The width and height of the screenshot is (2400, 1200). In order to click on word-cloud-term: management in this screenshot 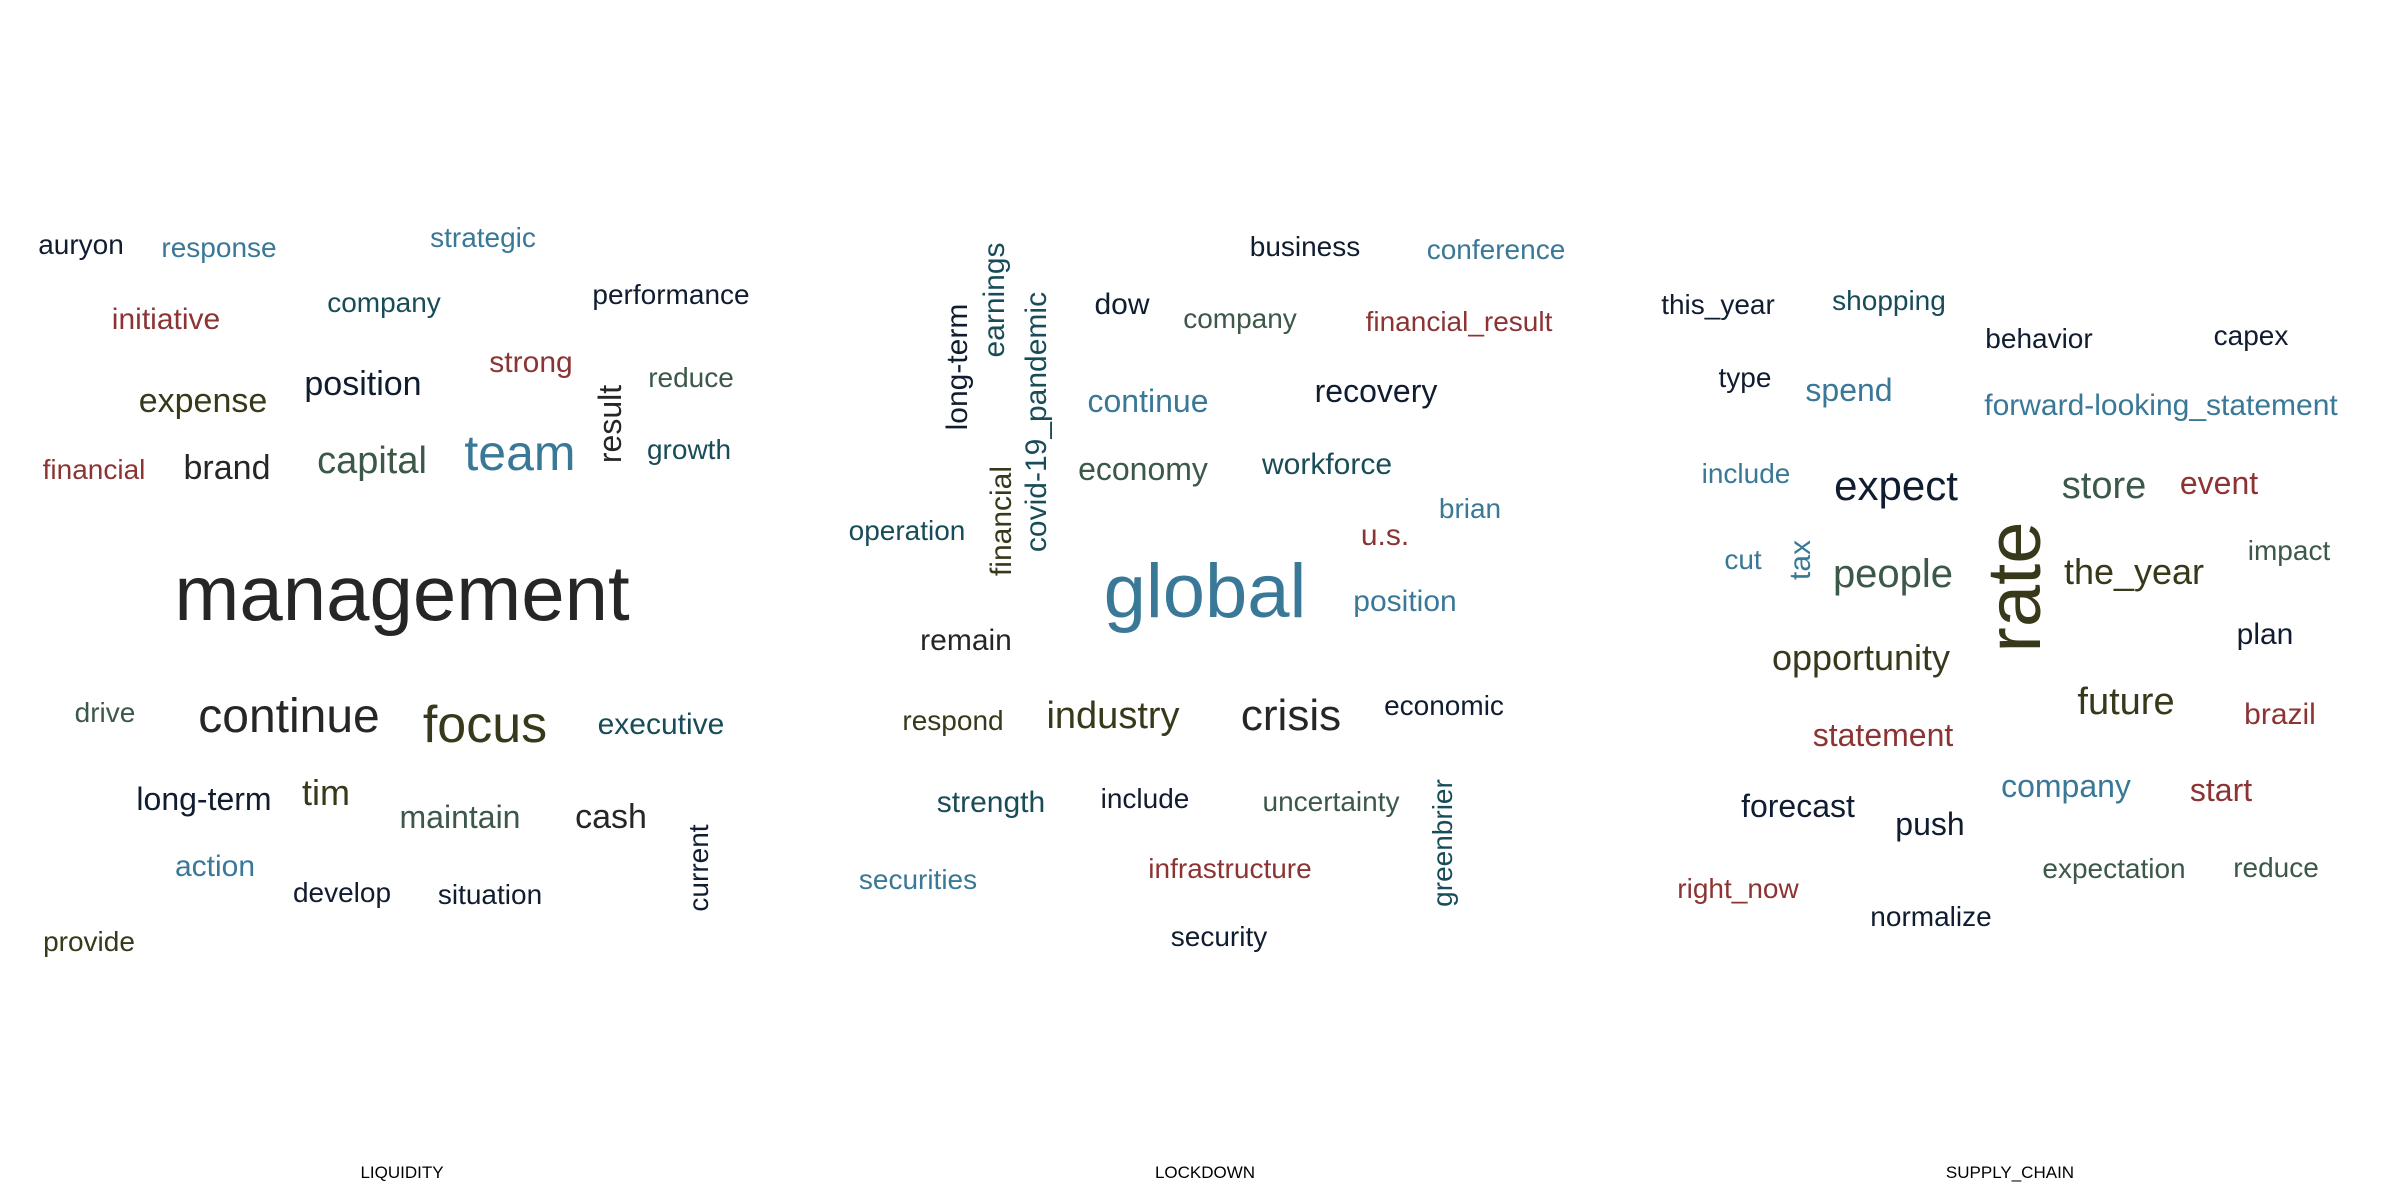, I will do `click(402, 593)`.